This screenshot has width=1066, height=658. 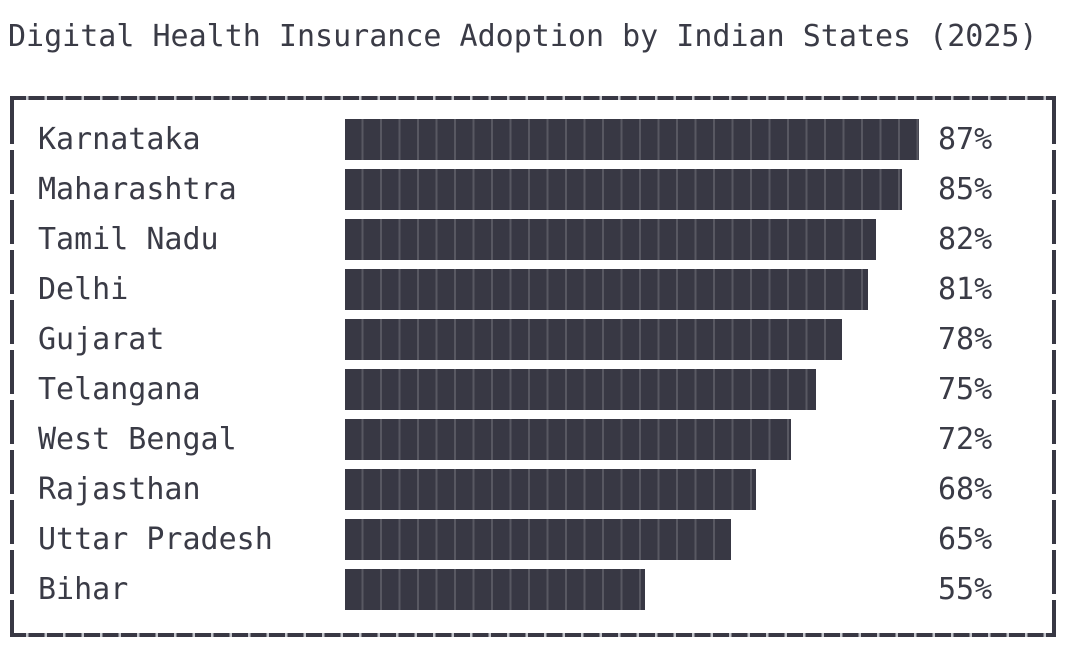 I want to click on bar-row: Delhi 81%, so click(x=533, y=289).